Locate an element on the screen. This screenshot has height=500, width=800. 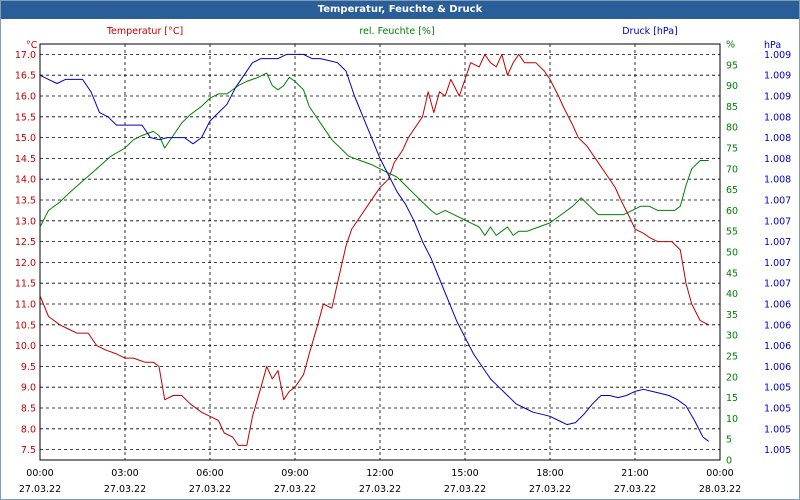
x-tick-time: 15:00 is located at coordinates (464, 473).